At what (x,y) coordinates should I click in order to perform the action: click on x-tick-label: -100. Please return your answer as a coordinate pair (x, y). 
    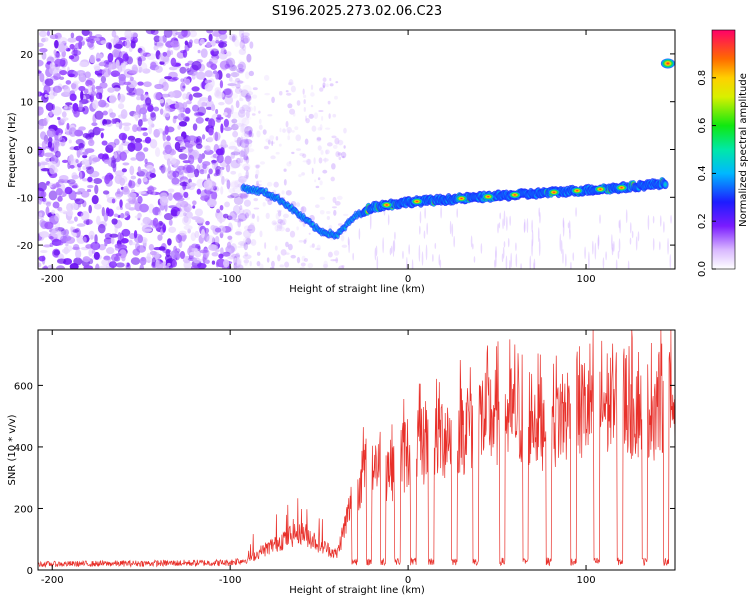
    Looking at the image, I should click on (230, 580).